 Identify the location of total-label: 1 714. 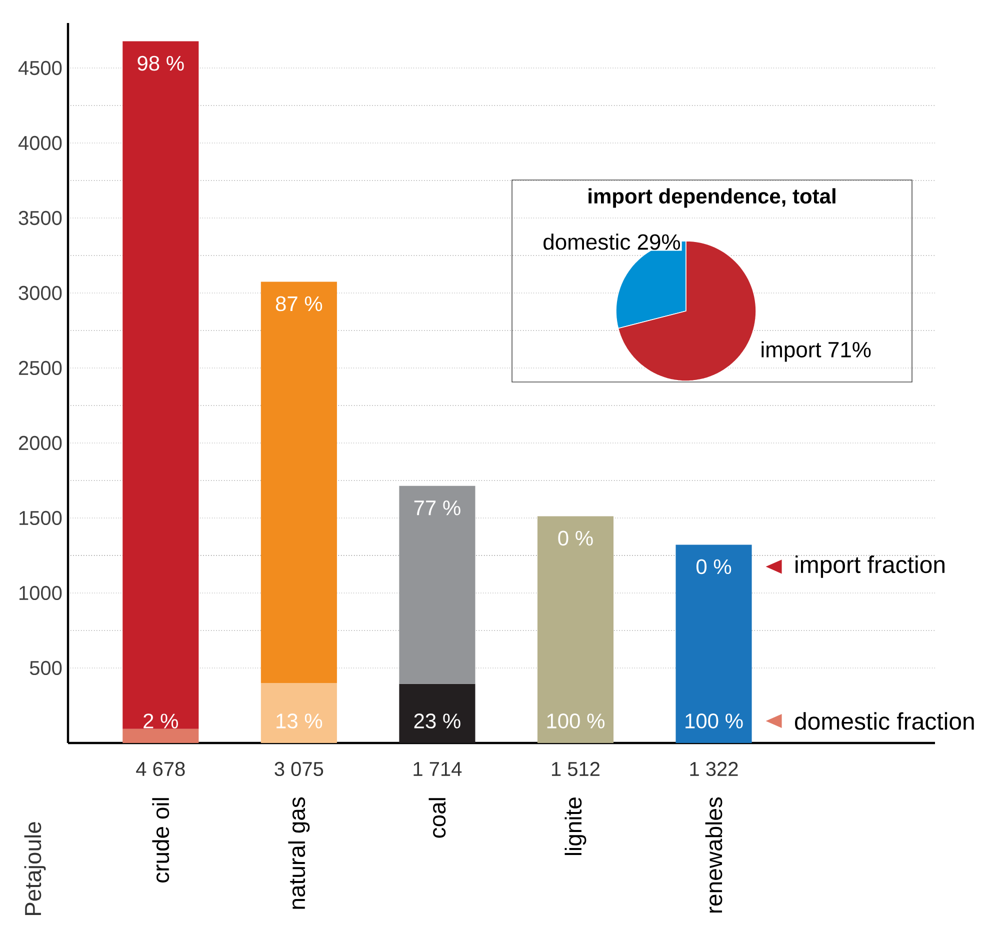
(438, 769).